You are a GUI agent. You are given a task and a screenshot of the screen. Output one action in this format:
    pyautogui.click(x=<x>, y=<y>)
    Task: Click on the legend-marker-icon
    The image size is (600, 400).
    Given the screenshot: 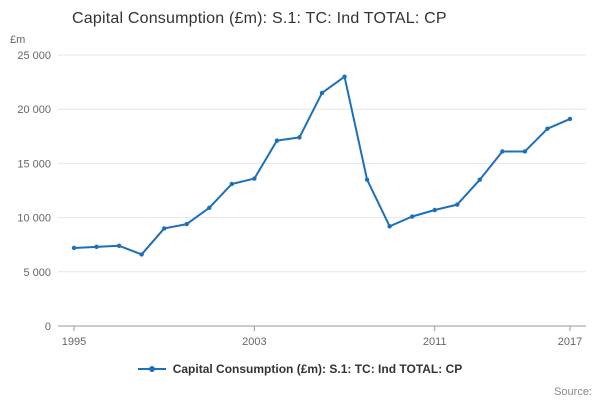 What is the action you would take?
    pyautogui.click(x=151, y=369)
    